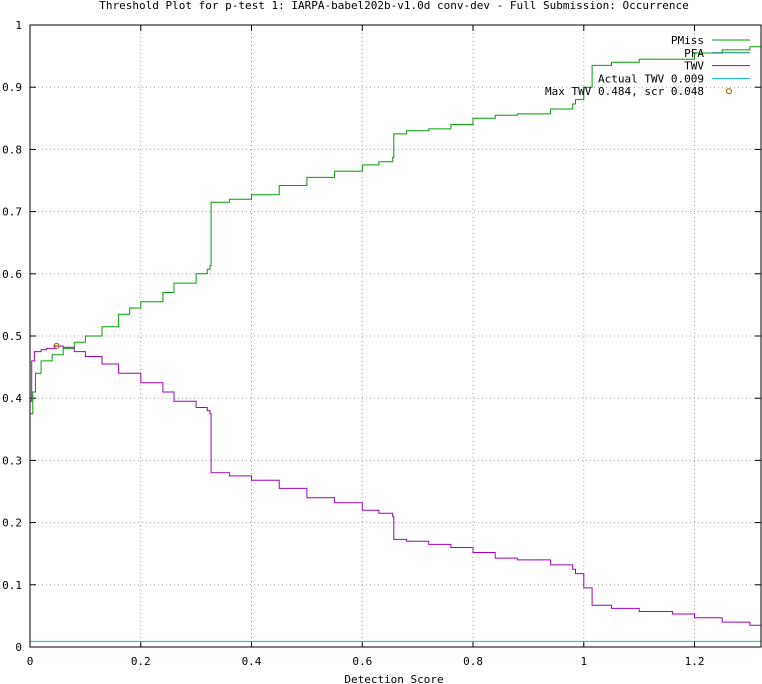  Describe the element at coordinates (12, 523) in the screenshot. I see `y-tick-label: 0.2` at that location.